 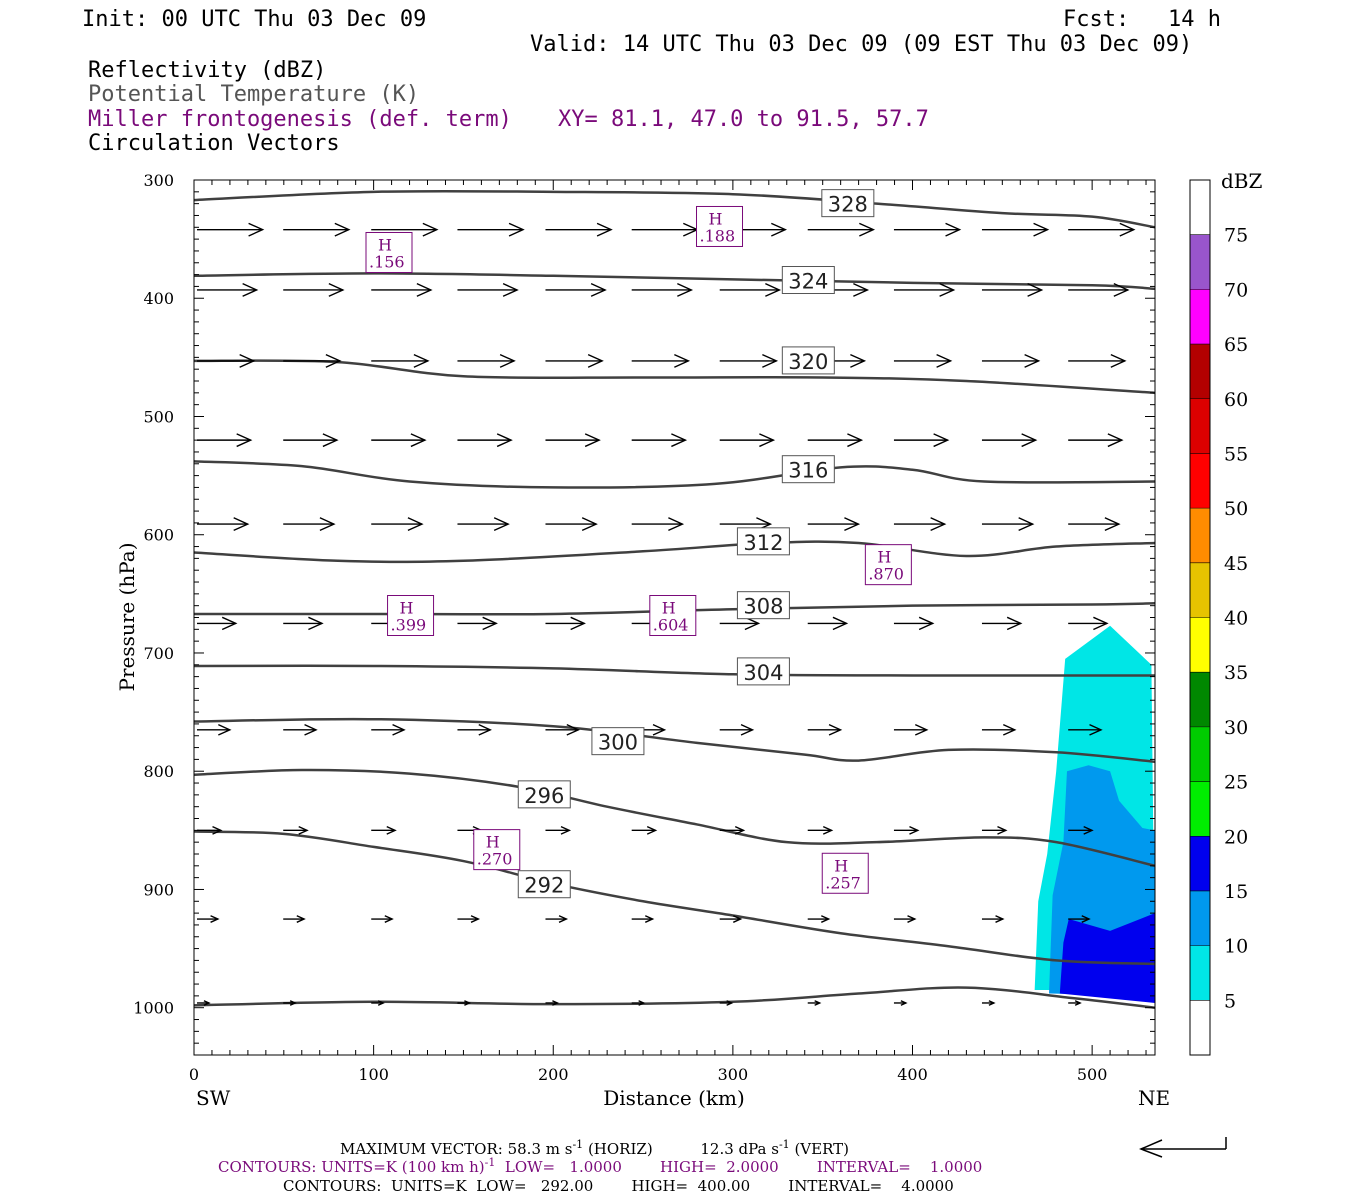 I want to click on y-tick-label: 400, so click(x=158, y=298).